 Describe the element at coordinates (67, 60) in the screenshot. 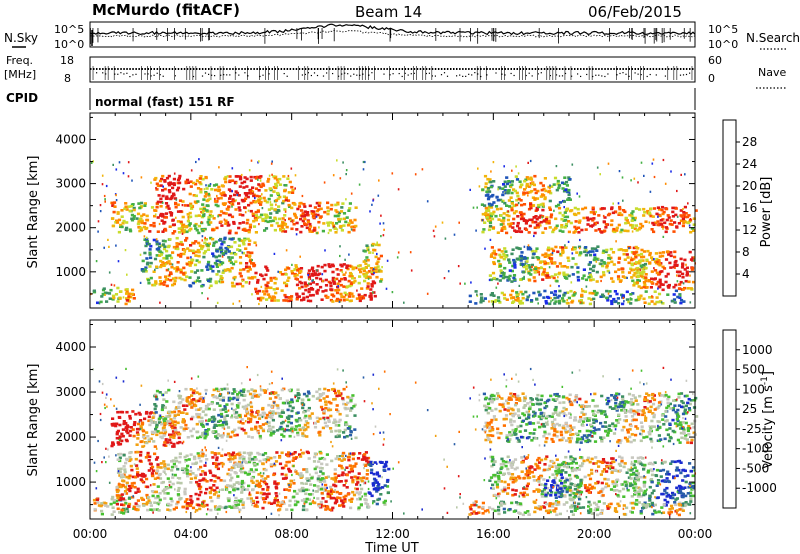

I see `freq-left-tick-top: 18` at that location.